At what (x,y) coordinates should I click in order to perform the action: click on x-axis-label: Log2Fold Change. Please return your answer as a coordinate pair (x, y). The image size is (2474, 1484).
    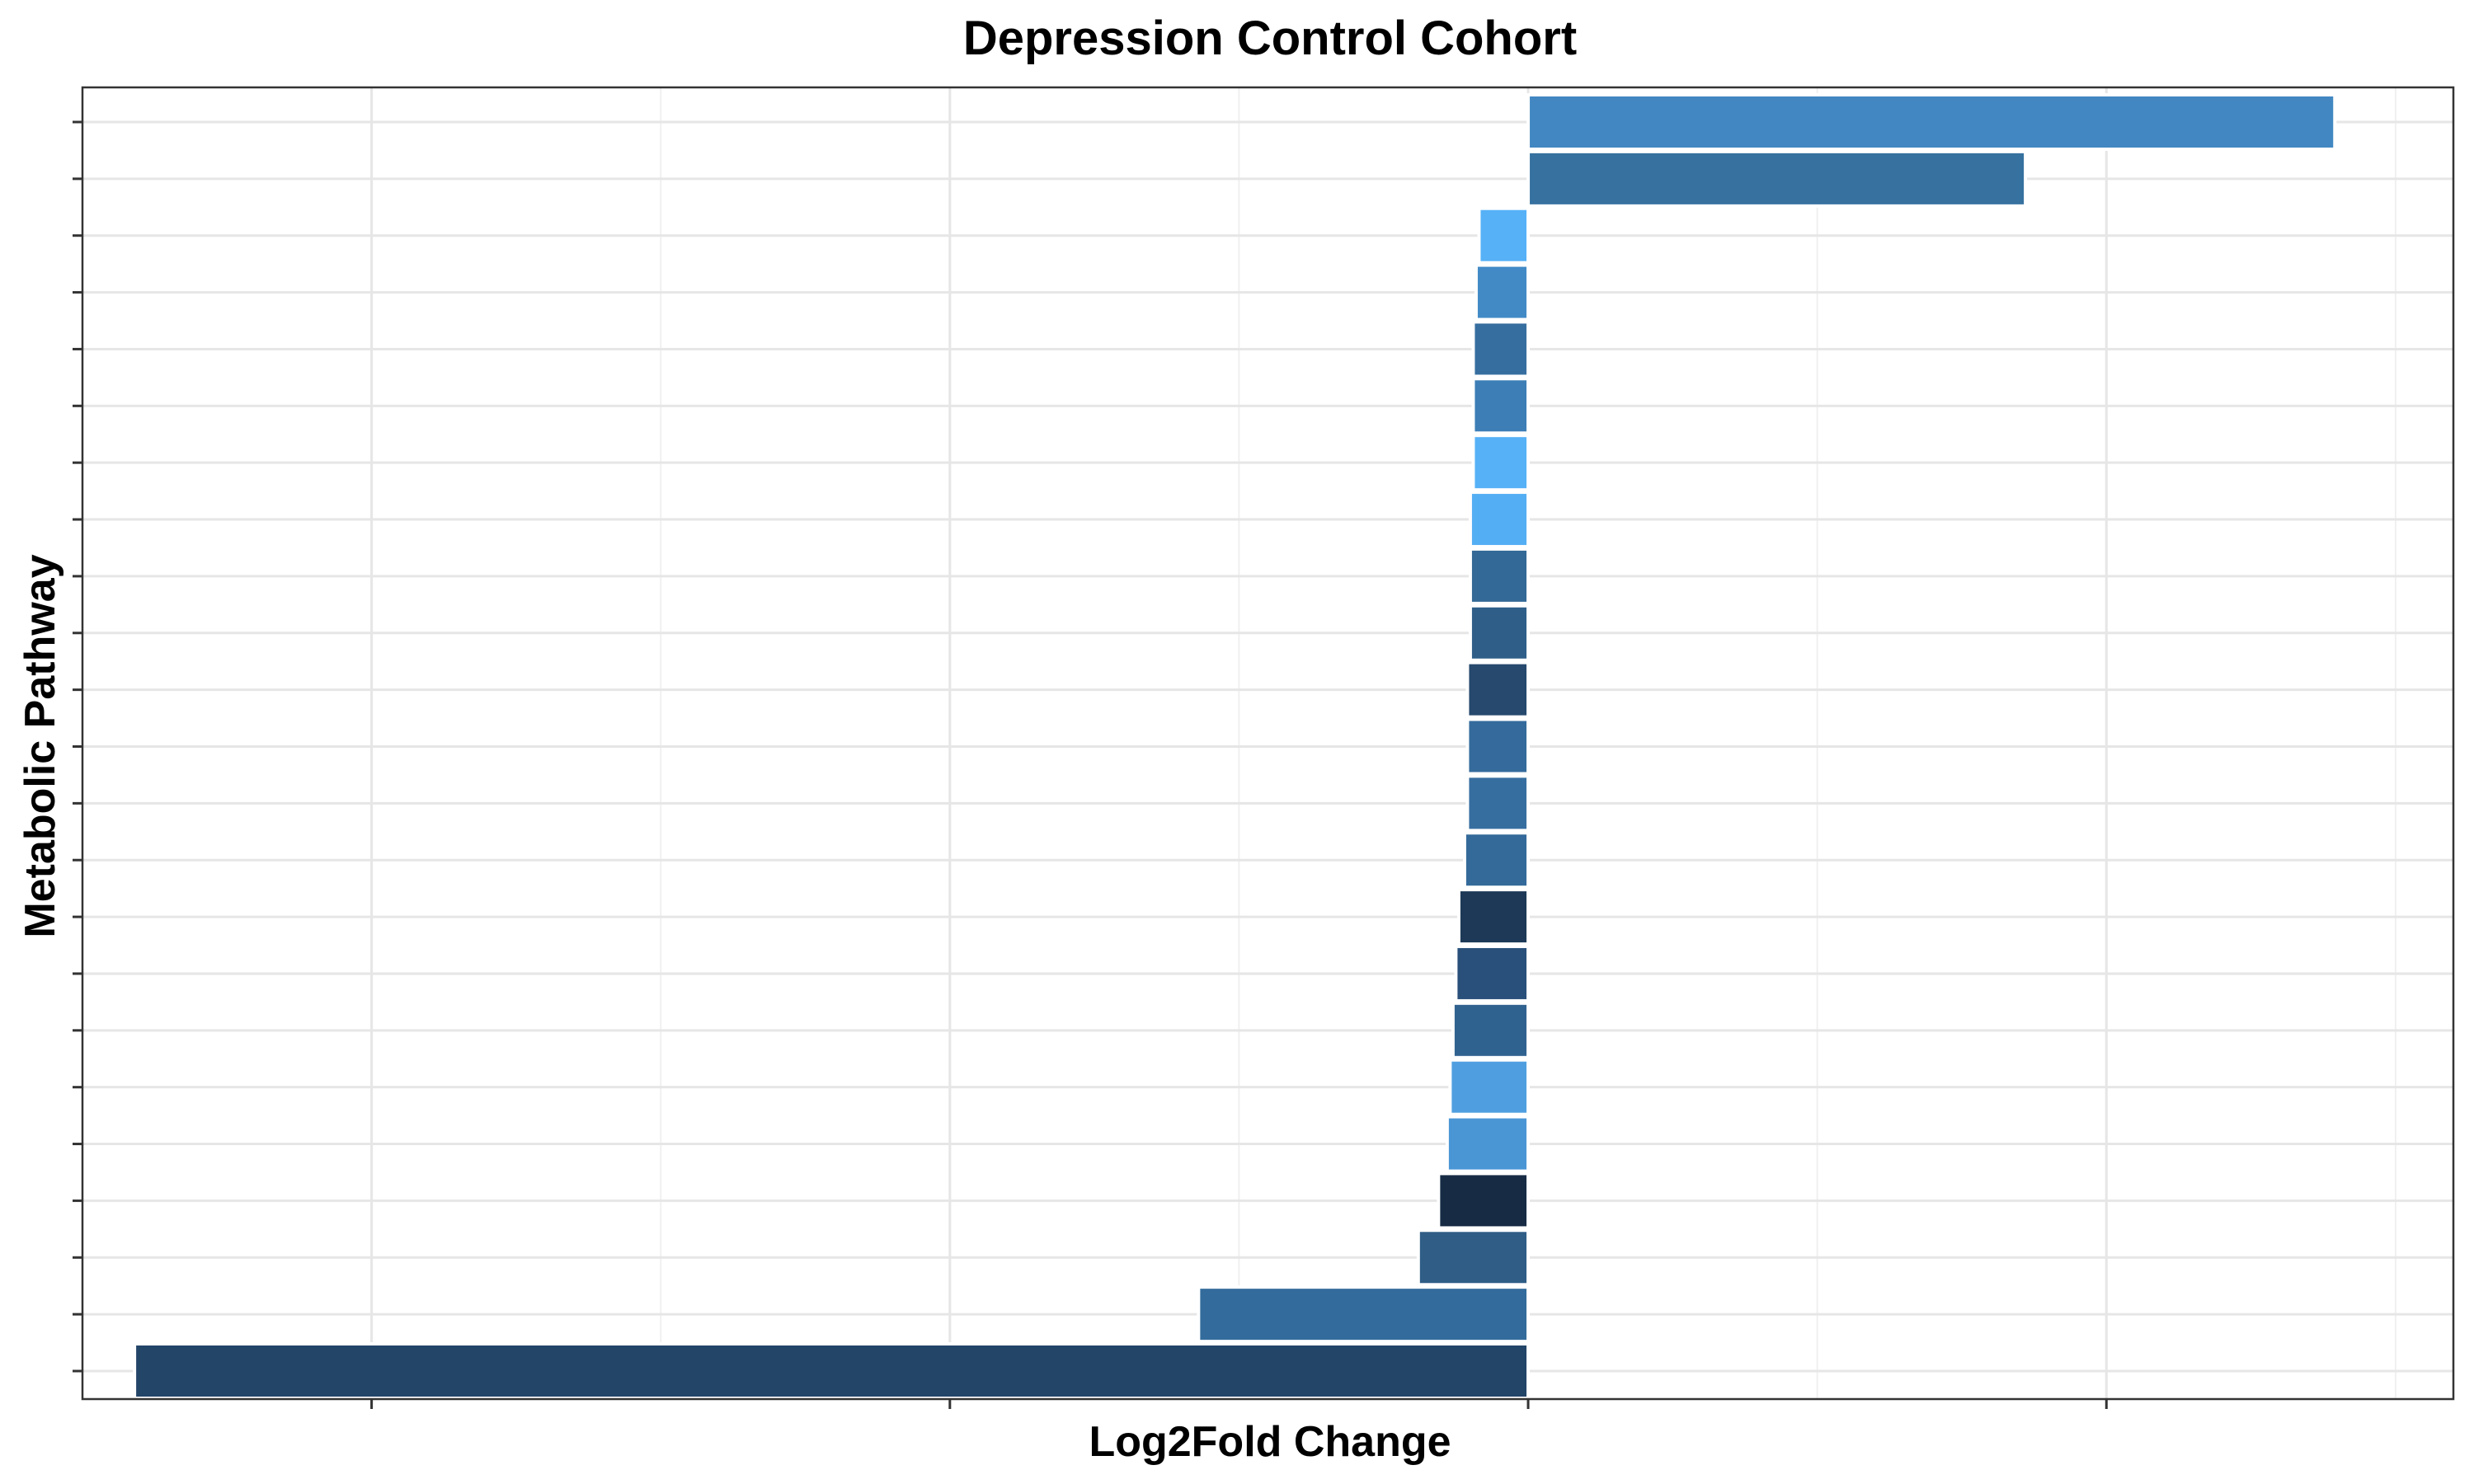
    Looking at the image, I should click on (1270, 1442).